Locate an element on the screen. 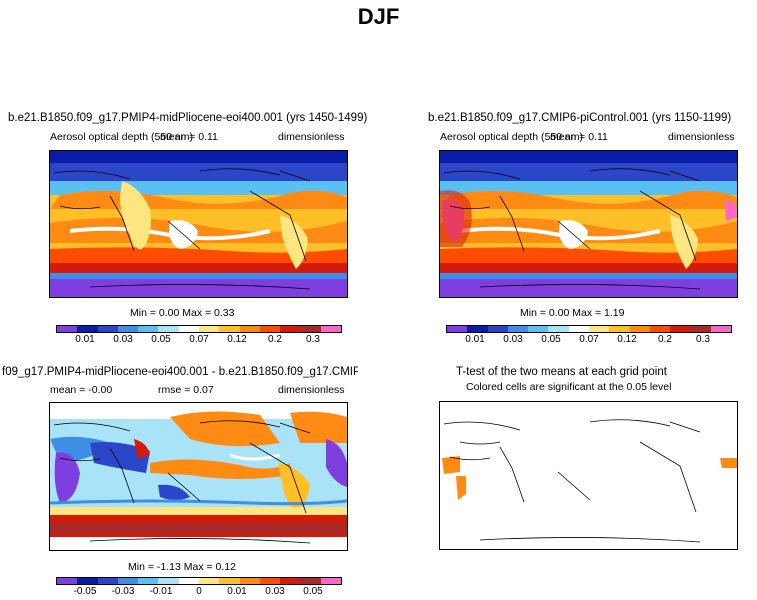 This screenshot has height=600, width=757. panel1-colorbar is located at coordinates (199, 329).